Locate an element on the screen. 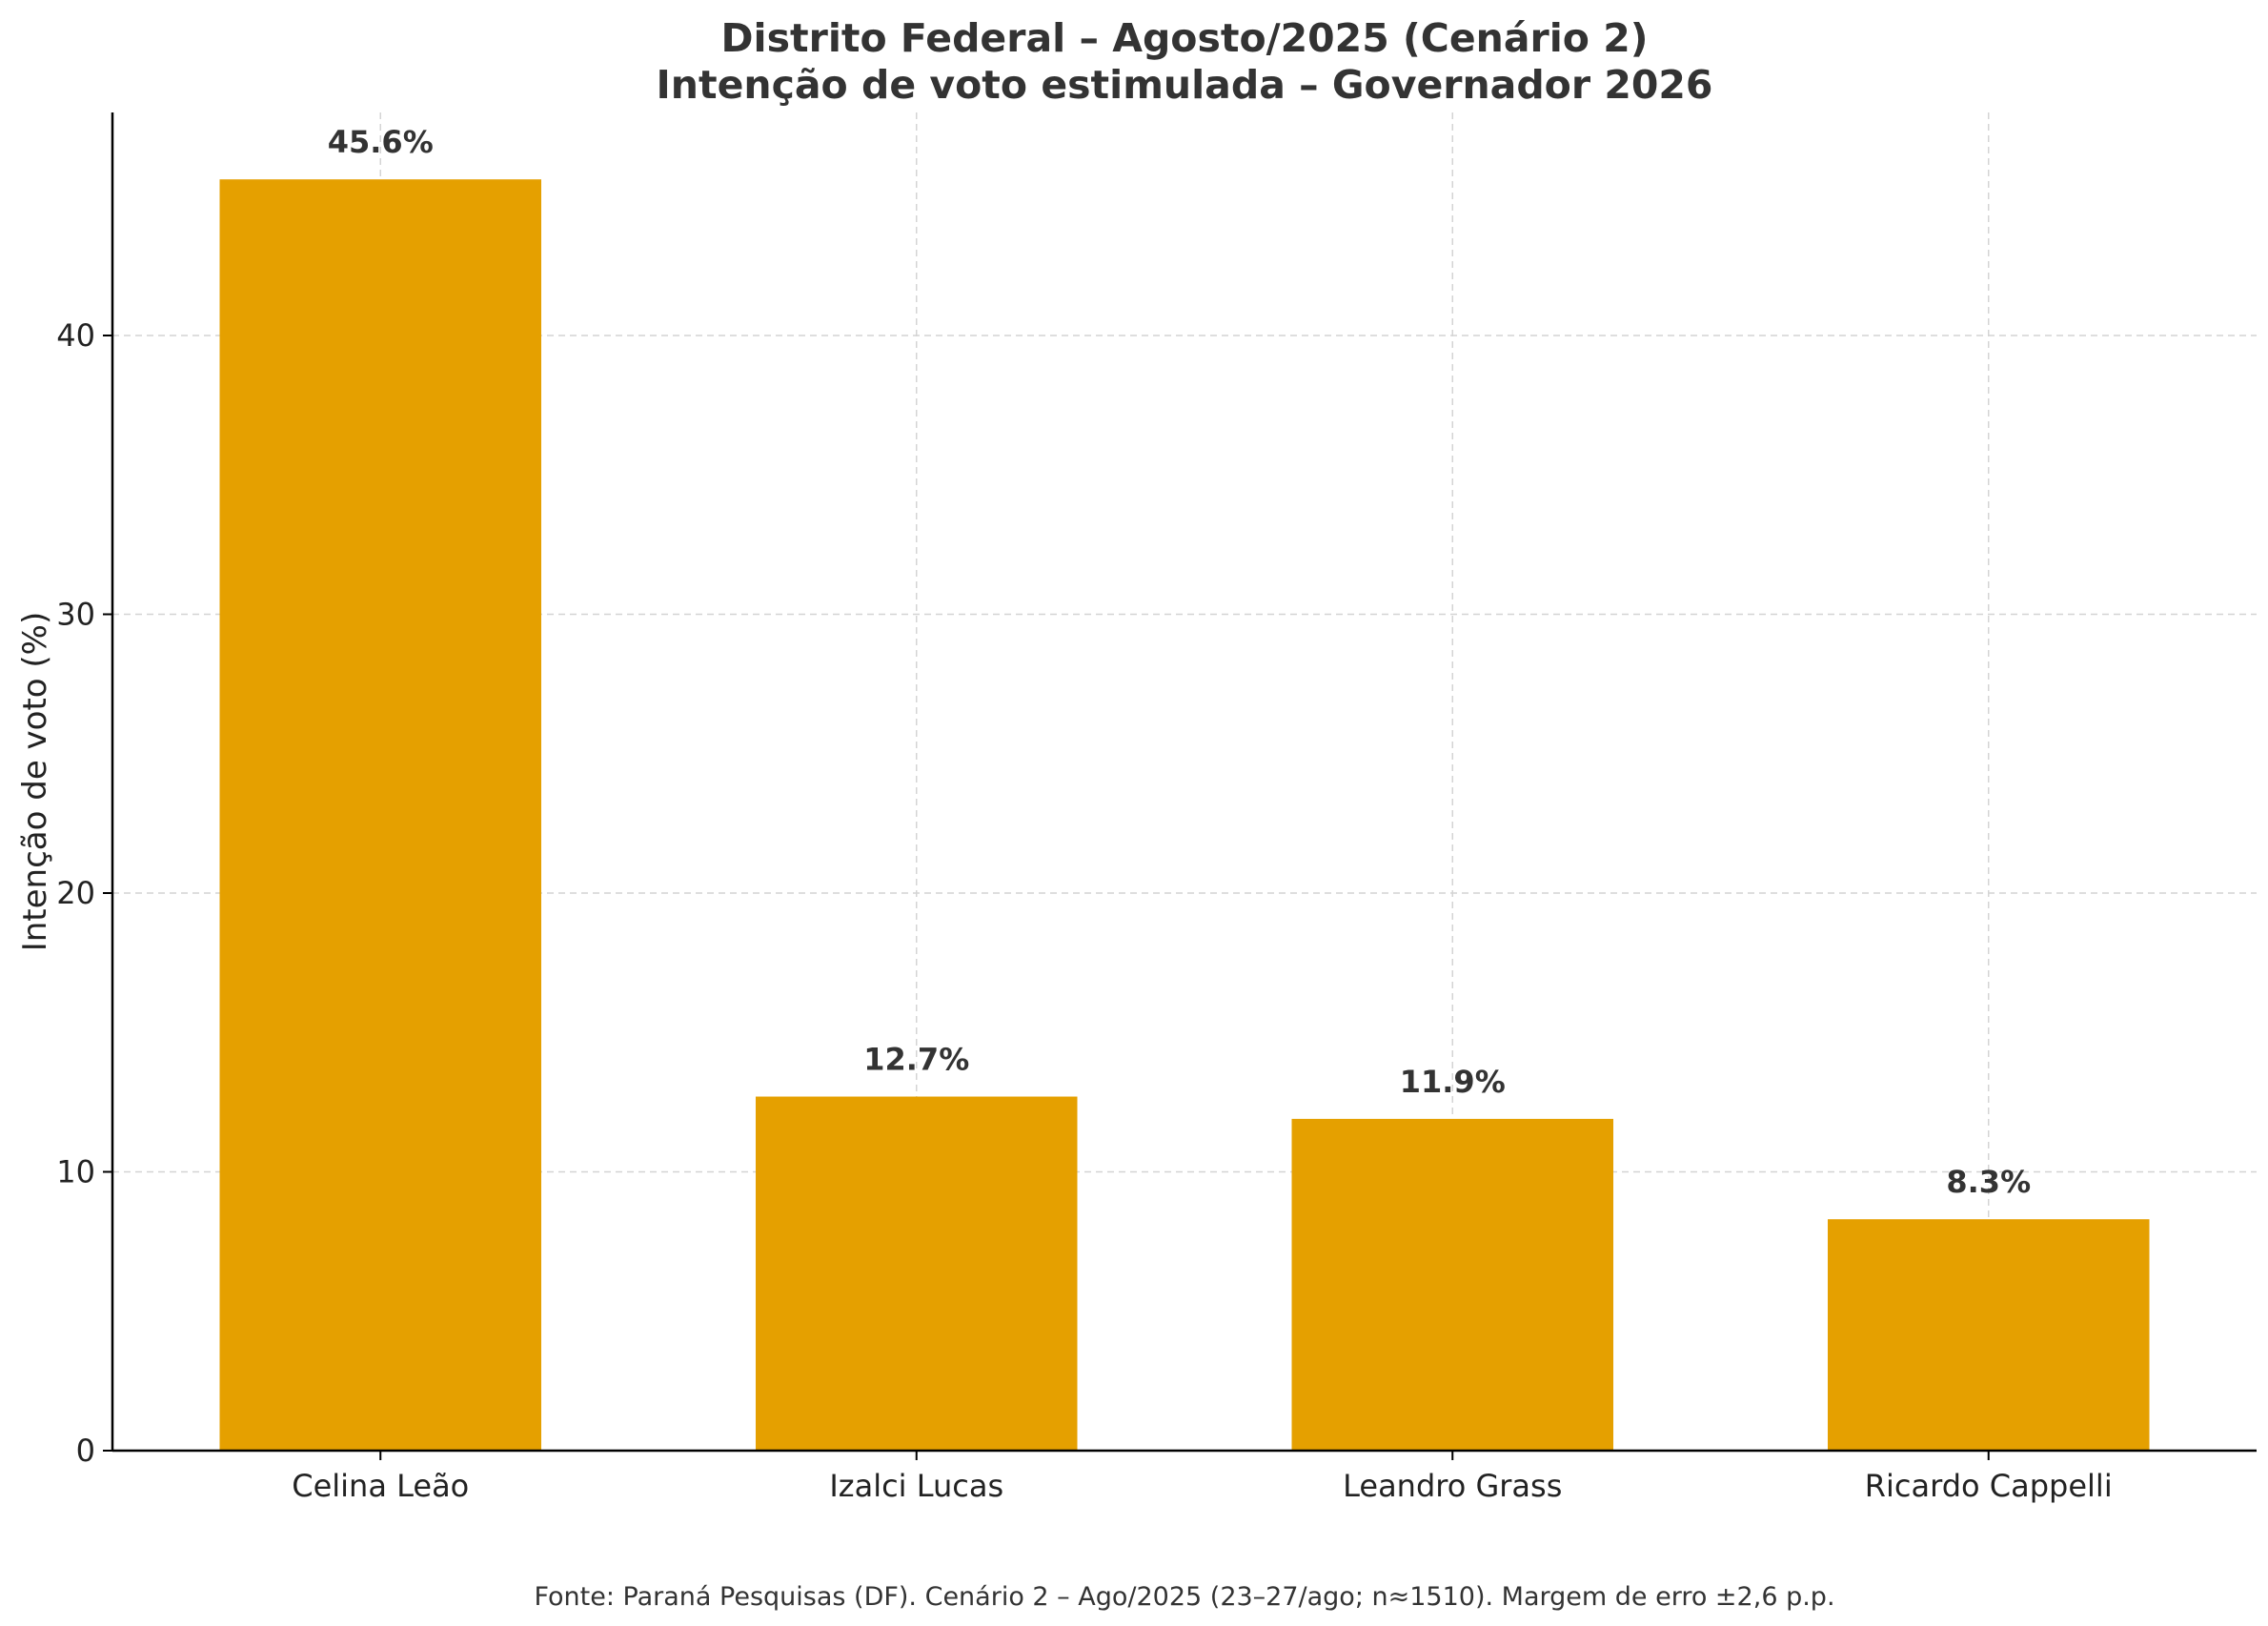 The height and width of the screenshot is (1626, 2268). y-tick-label: 40 is located at coordinates (75, 336).